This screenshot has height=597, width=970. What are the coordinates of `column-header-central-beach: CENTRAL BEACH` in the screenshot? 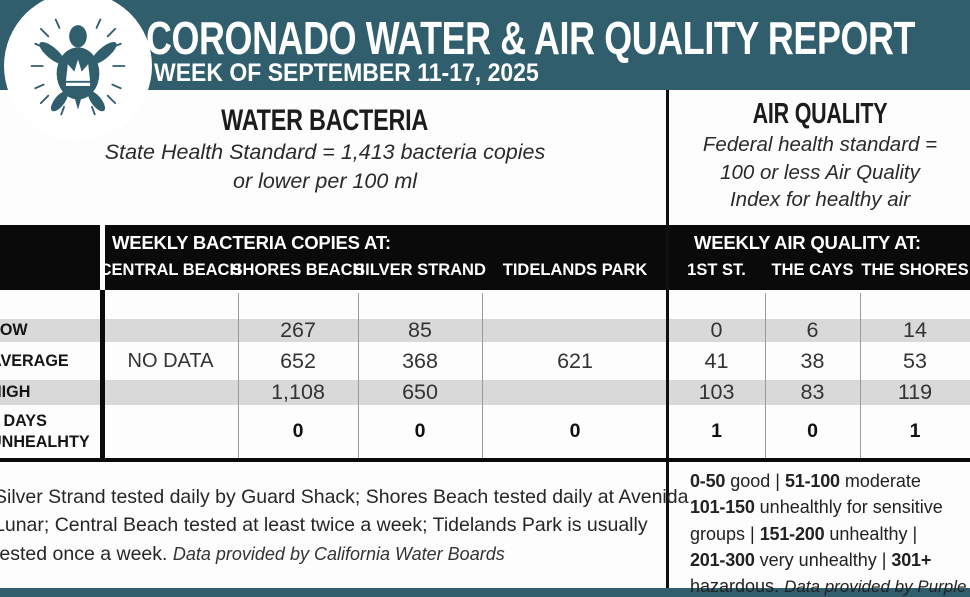 It's located at (170, 269).